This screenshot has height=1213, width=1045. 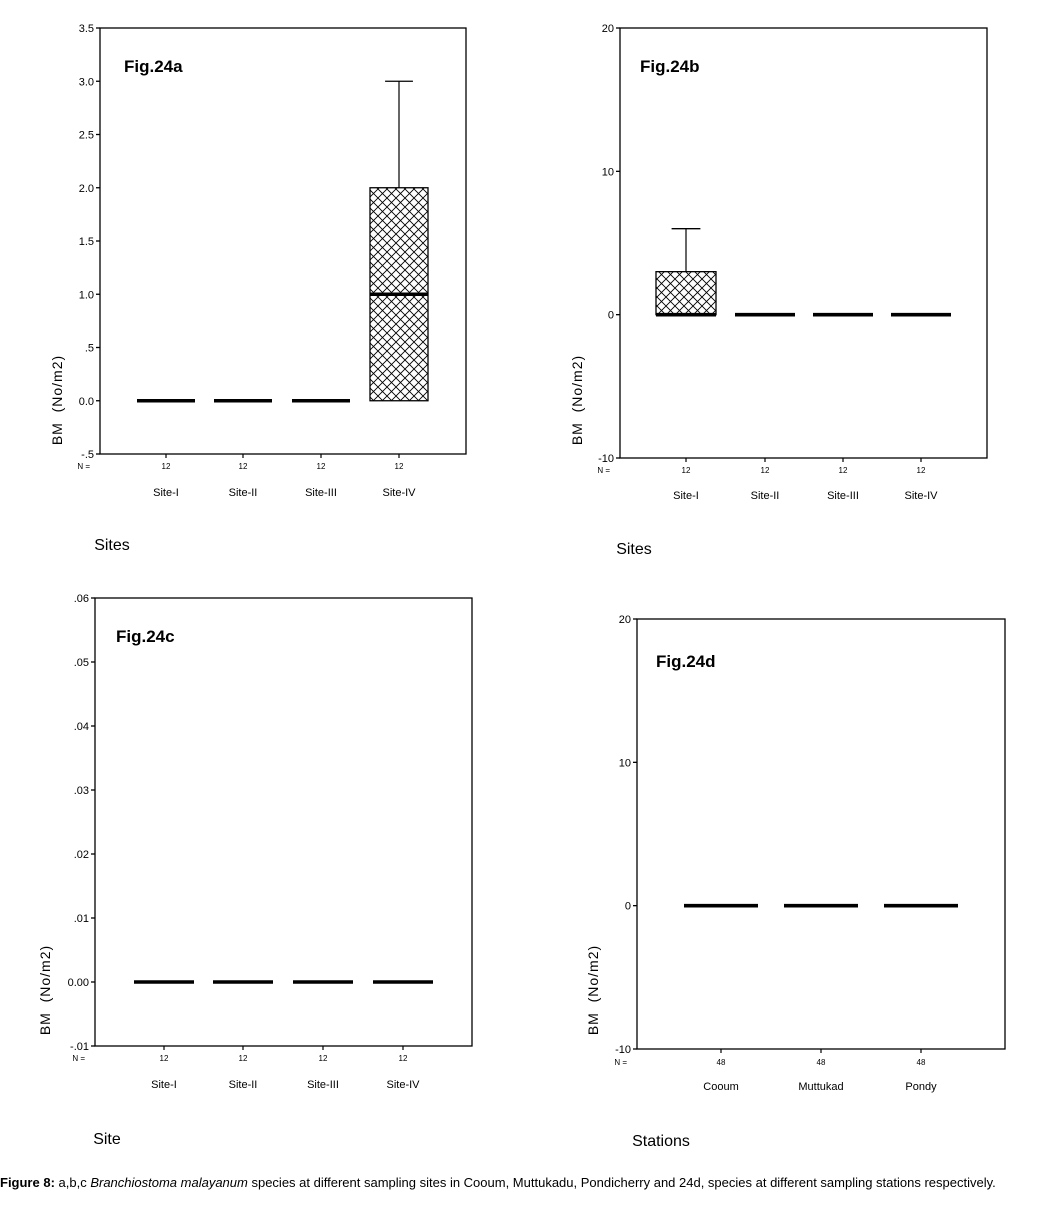 I want to click on y-tick-label: 0.0, so click(x=86, y=402).